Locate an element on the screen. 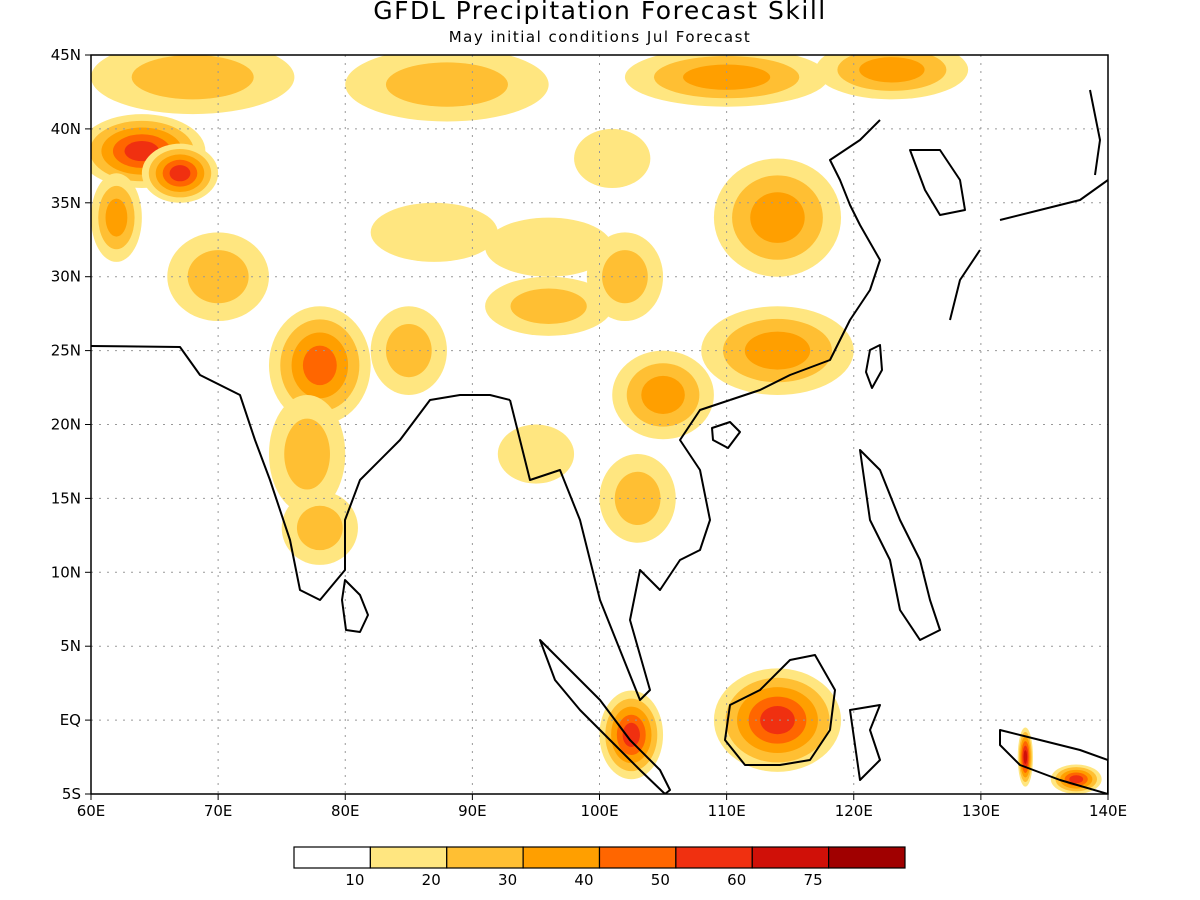  legend-label: 30 is located at coordinates (507, 880).